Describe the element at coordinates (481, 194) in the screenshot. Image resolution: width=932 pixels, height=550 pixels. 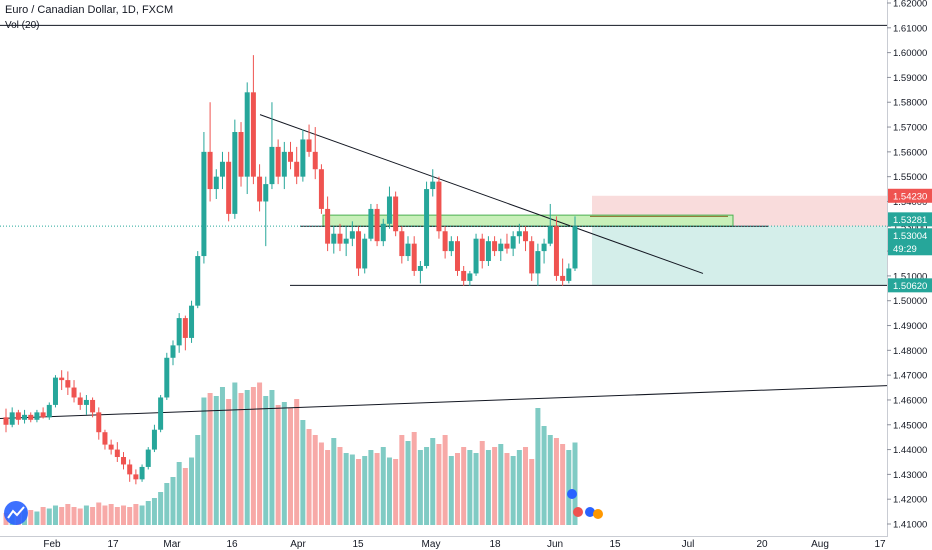
I see `descending-trendline` at that location.